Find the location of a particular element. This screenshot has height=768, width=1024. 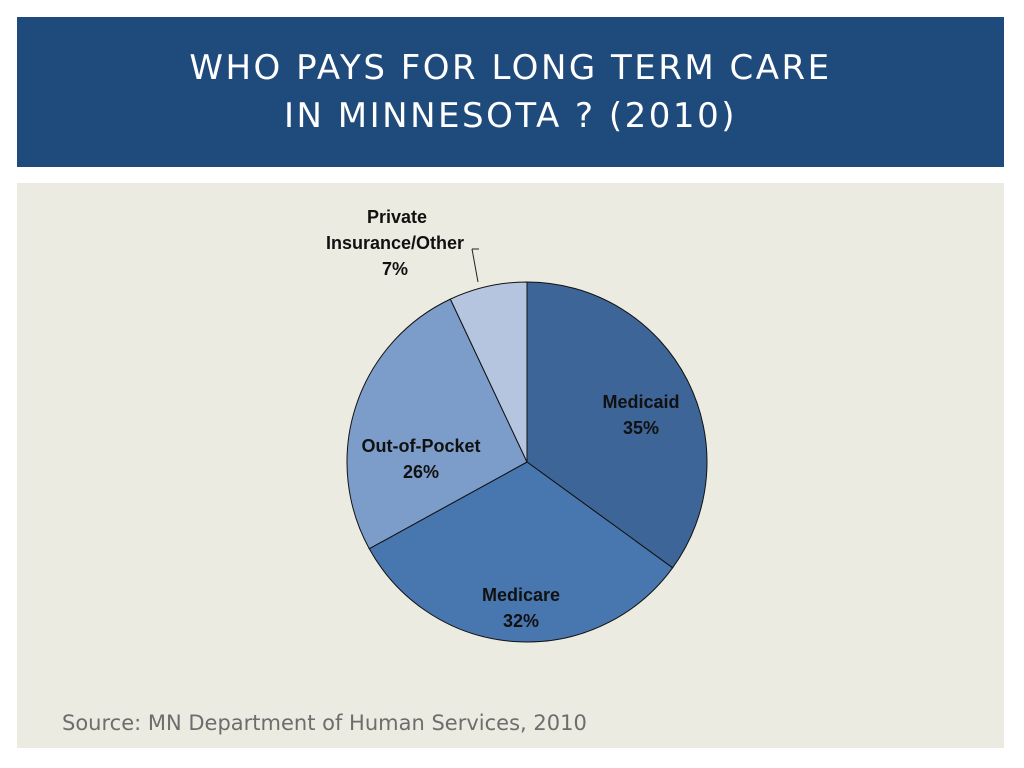

pie-slice-private-insurance-other is located at coordinates (488, 372).